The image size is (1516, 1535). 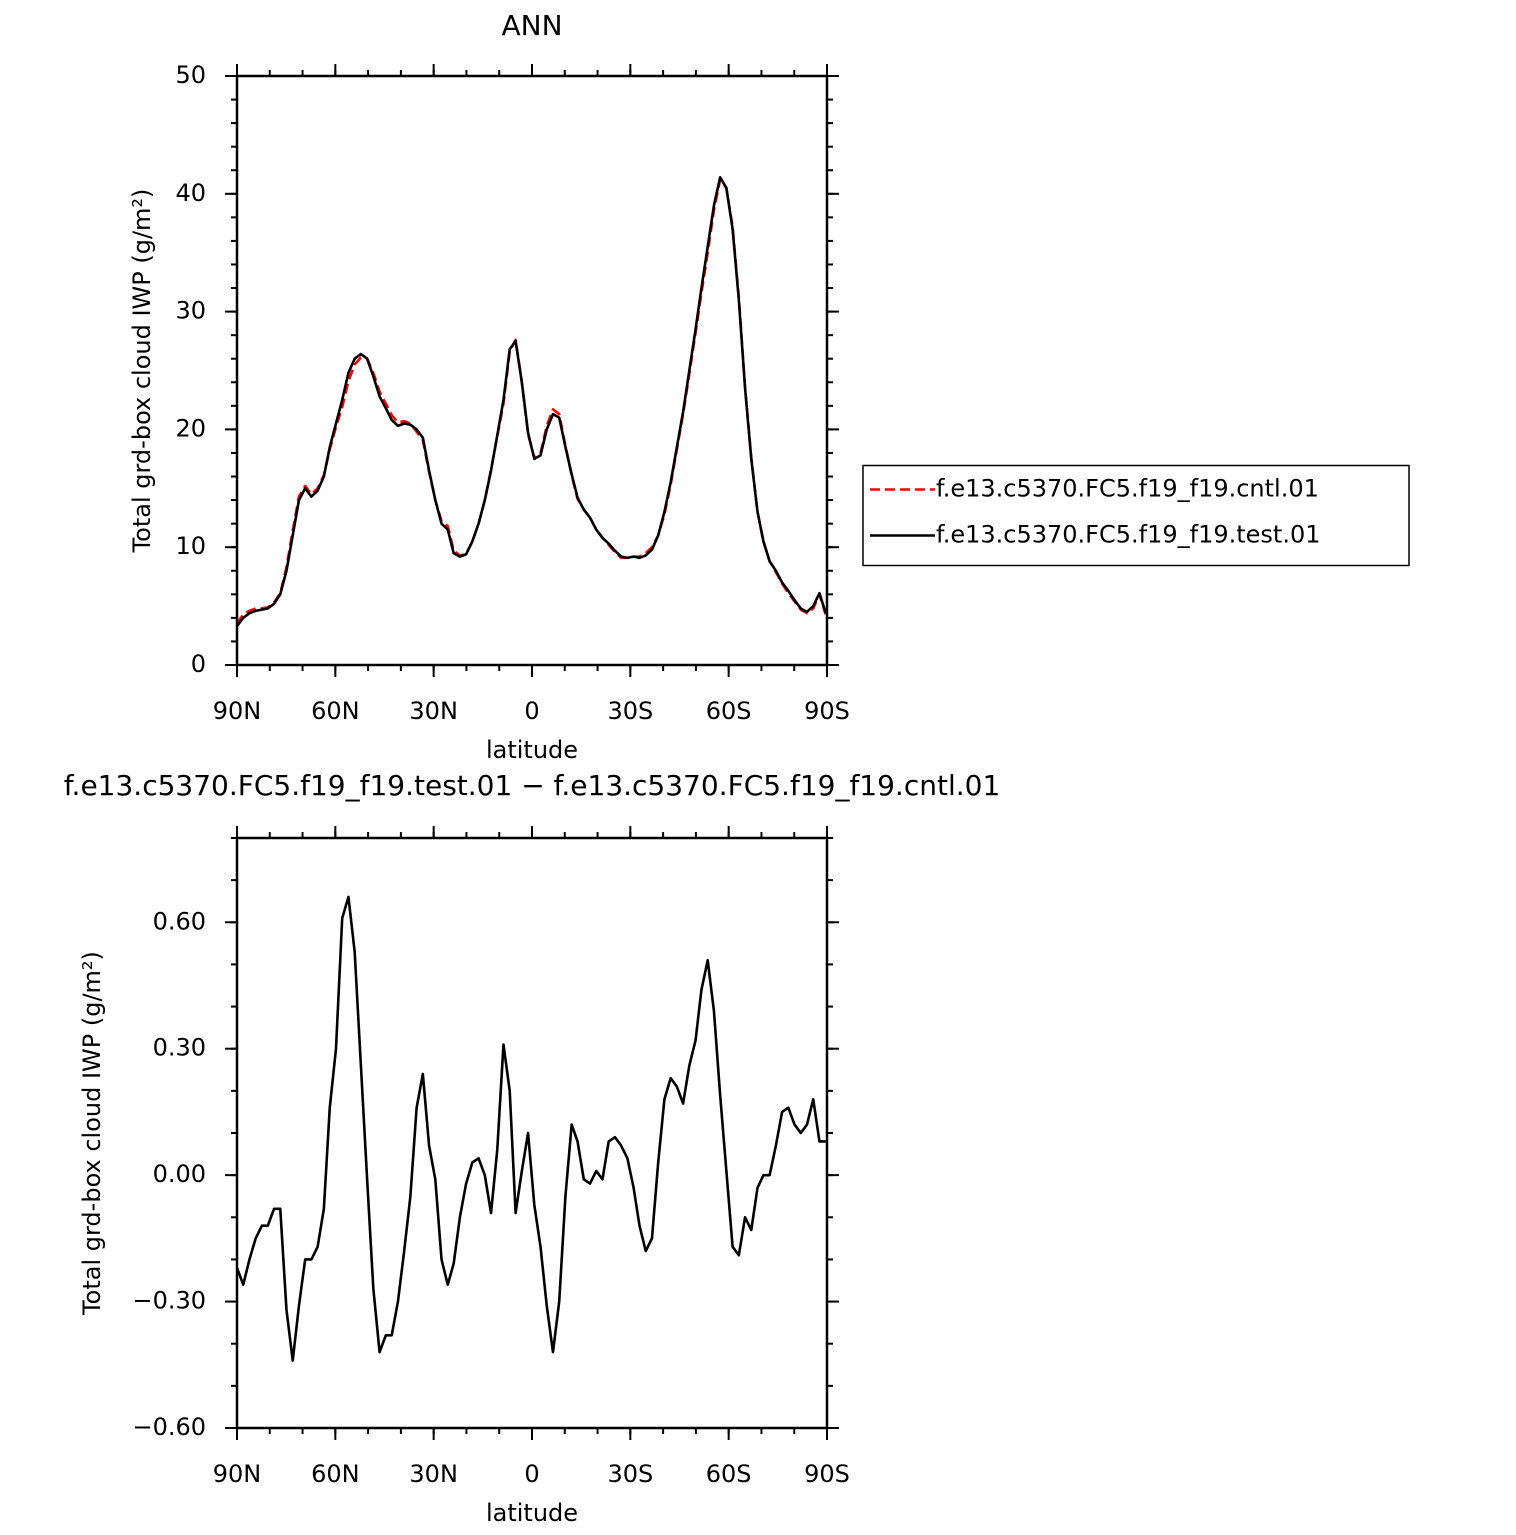 What do you see at coordinates (198, 664) in the screenshot?
I see `y-tick-label: 0` at bounding box center [198, 664].